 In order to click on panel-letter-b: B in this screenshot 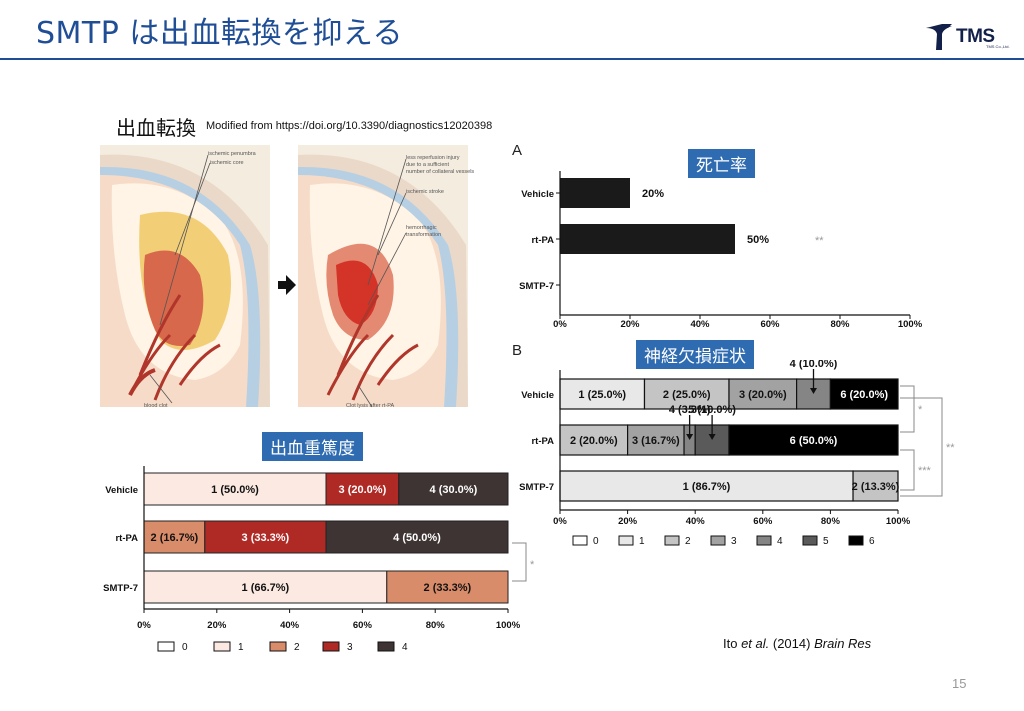, I will do `click(517, 350)`.